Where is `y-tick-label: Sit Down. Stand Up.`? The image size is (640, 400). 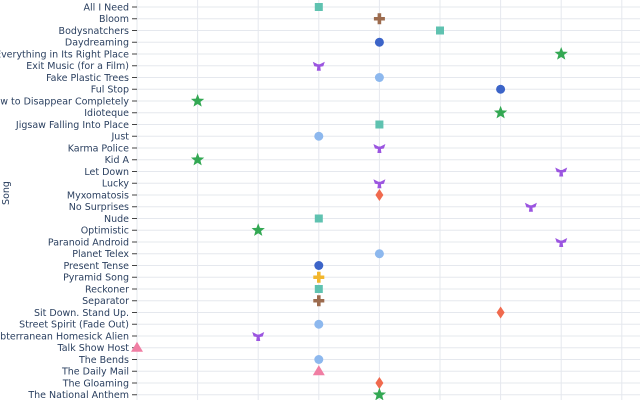
y-tick-label: Sit Down. Stand Up. is located at coordinates (81, 313).